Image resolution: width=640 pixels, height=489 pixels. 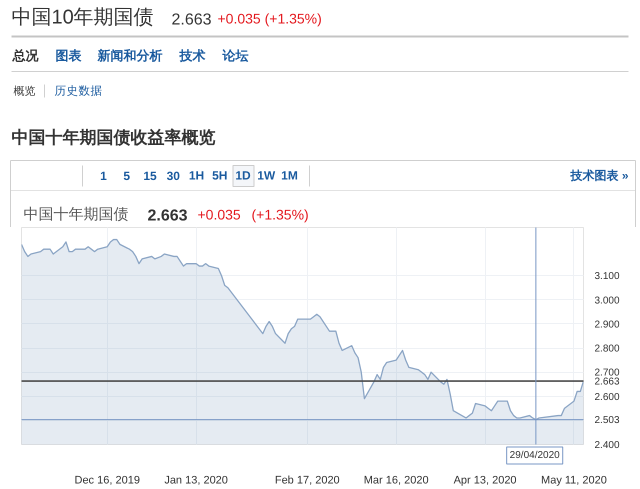 I want to click on y-tick-label: 2.800, so click(x=607, y=349).